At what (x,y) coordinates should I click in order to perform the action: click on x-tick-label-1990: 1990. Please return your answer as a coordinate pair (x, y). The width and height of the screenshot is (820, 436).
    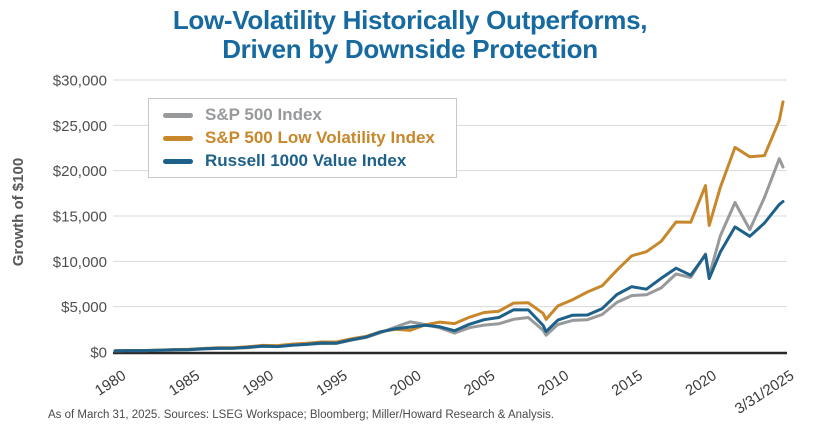
    Looking at the image, I should click on (258, 383).